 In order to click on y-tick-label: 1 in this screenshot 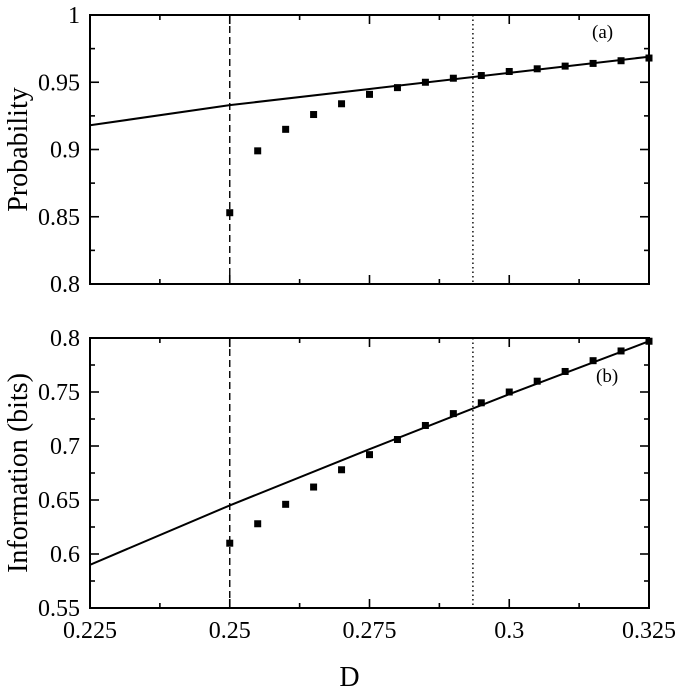, I will do `click(74, 16)`.